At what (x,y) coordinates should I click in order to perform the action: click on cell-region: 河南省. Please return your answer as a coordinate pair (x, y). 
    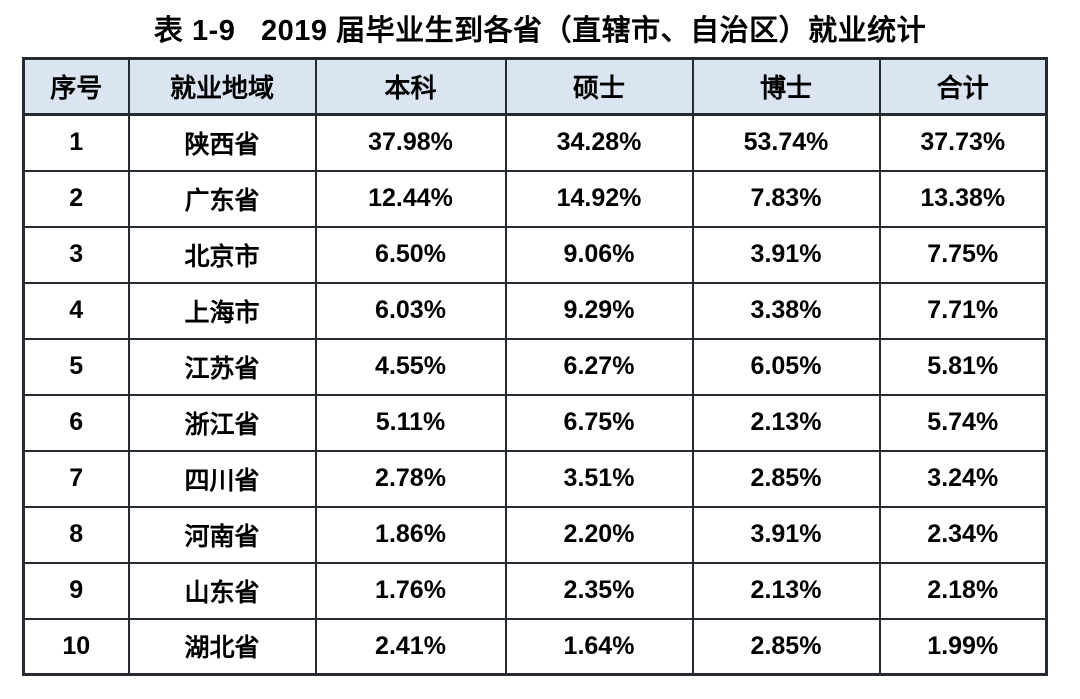
    Looking at the image, I should click on (222, 534).